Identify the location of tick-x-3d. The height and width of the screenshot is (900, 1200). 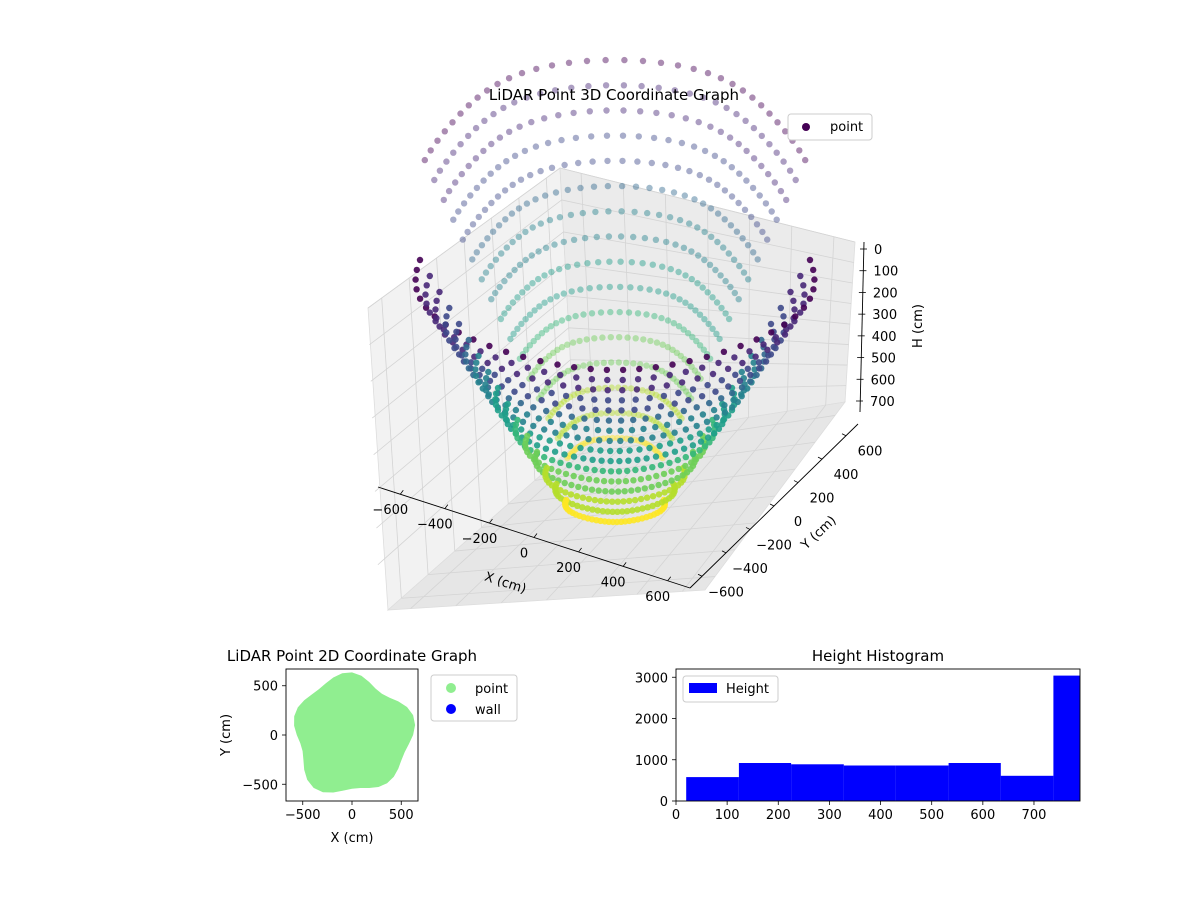
(491, 521).